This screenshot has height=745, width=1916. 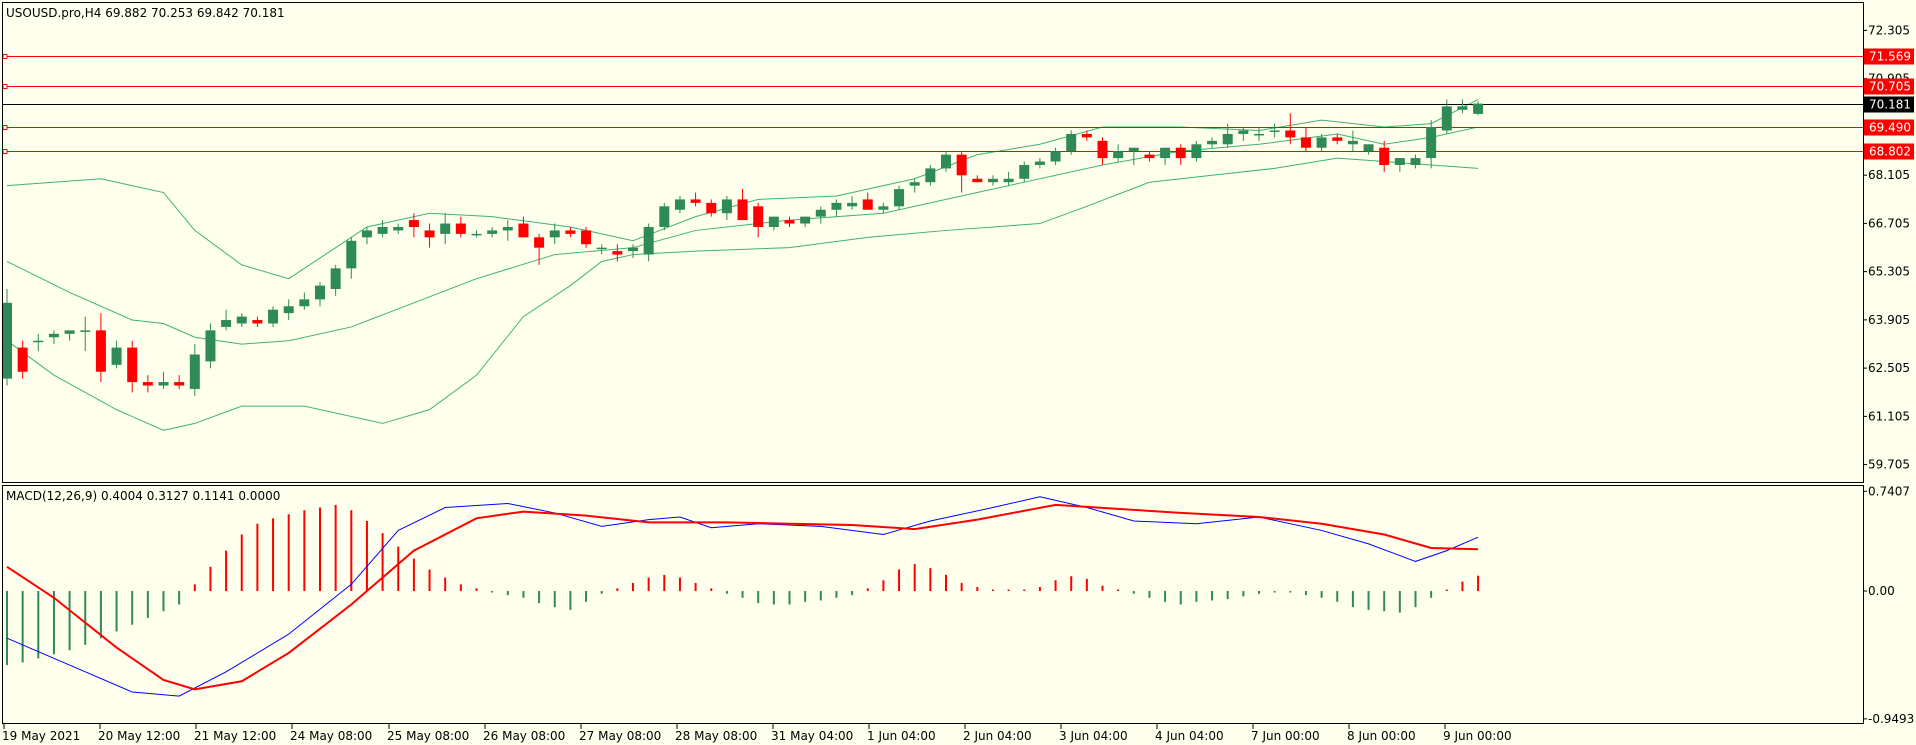 I want to click on macd-tick-label-1: 0.00, so click(x=1881, y=591).